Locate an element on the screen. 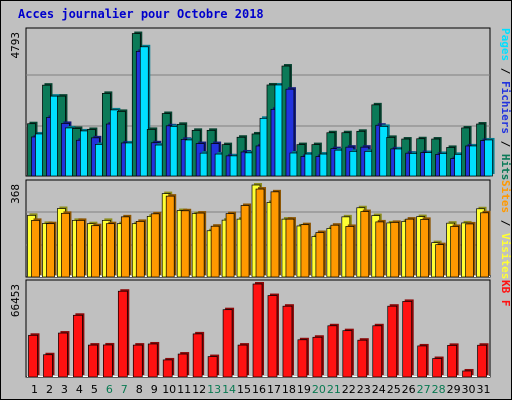 The image size is (512, 400). bar-sites-18-face is located at coordinates (290, 248).